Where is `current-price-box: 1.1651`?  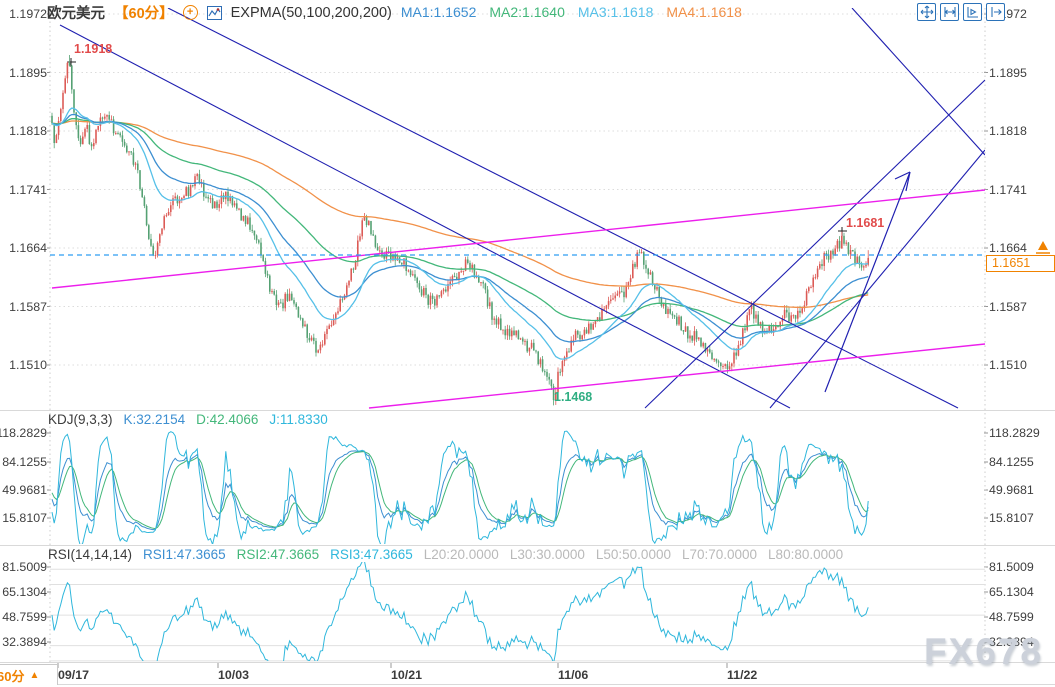 current-price-box: 1.1651 is located at coordinates (1020, 263).